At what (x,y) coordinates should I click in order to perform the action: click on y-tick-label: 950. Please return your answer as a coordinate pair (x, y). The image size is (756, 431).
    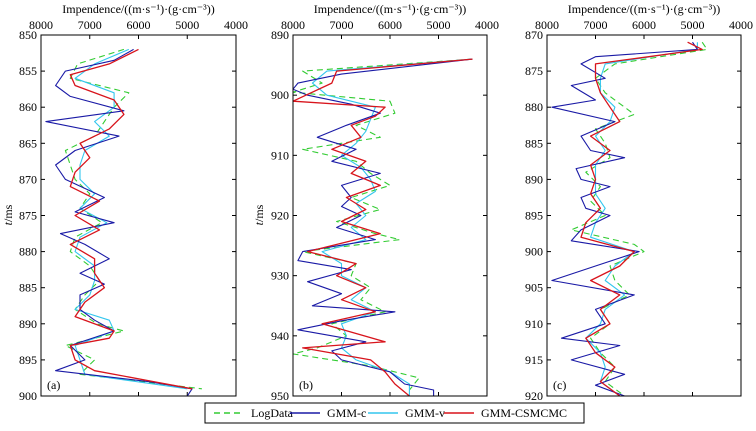
    Looking at the image, I should click on (280, 396).